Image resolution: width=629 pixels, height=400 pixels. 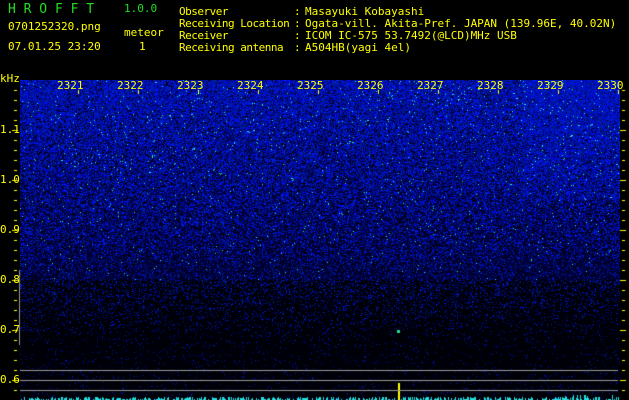 I want to click on y-tick-label: 1.1, so click(x=10, y=129).